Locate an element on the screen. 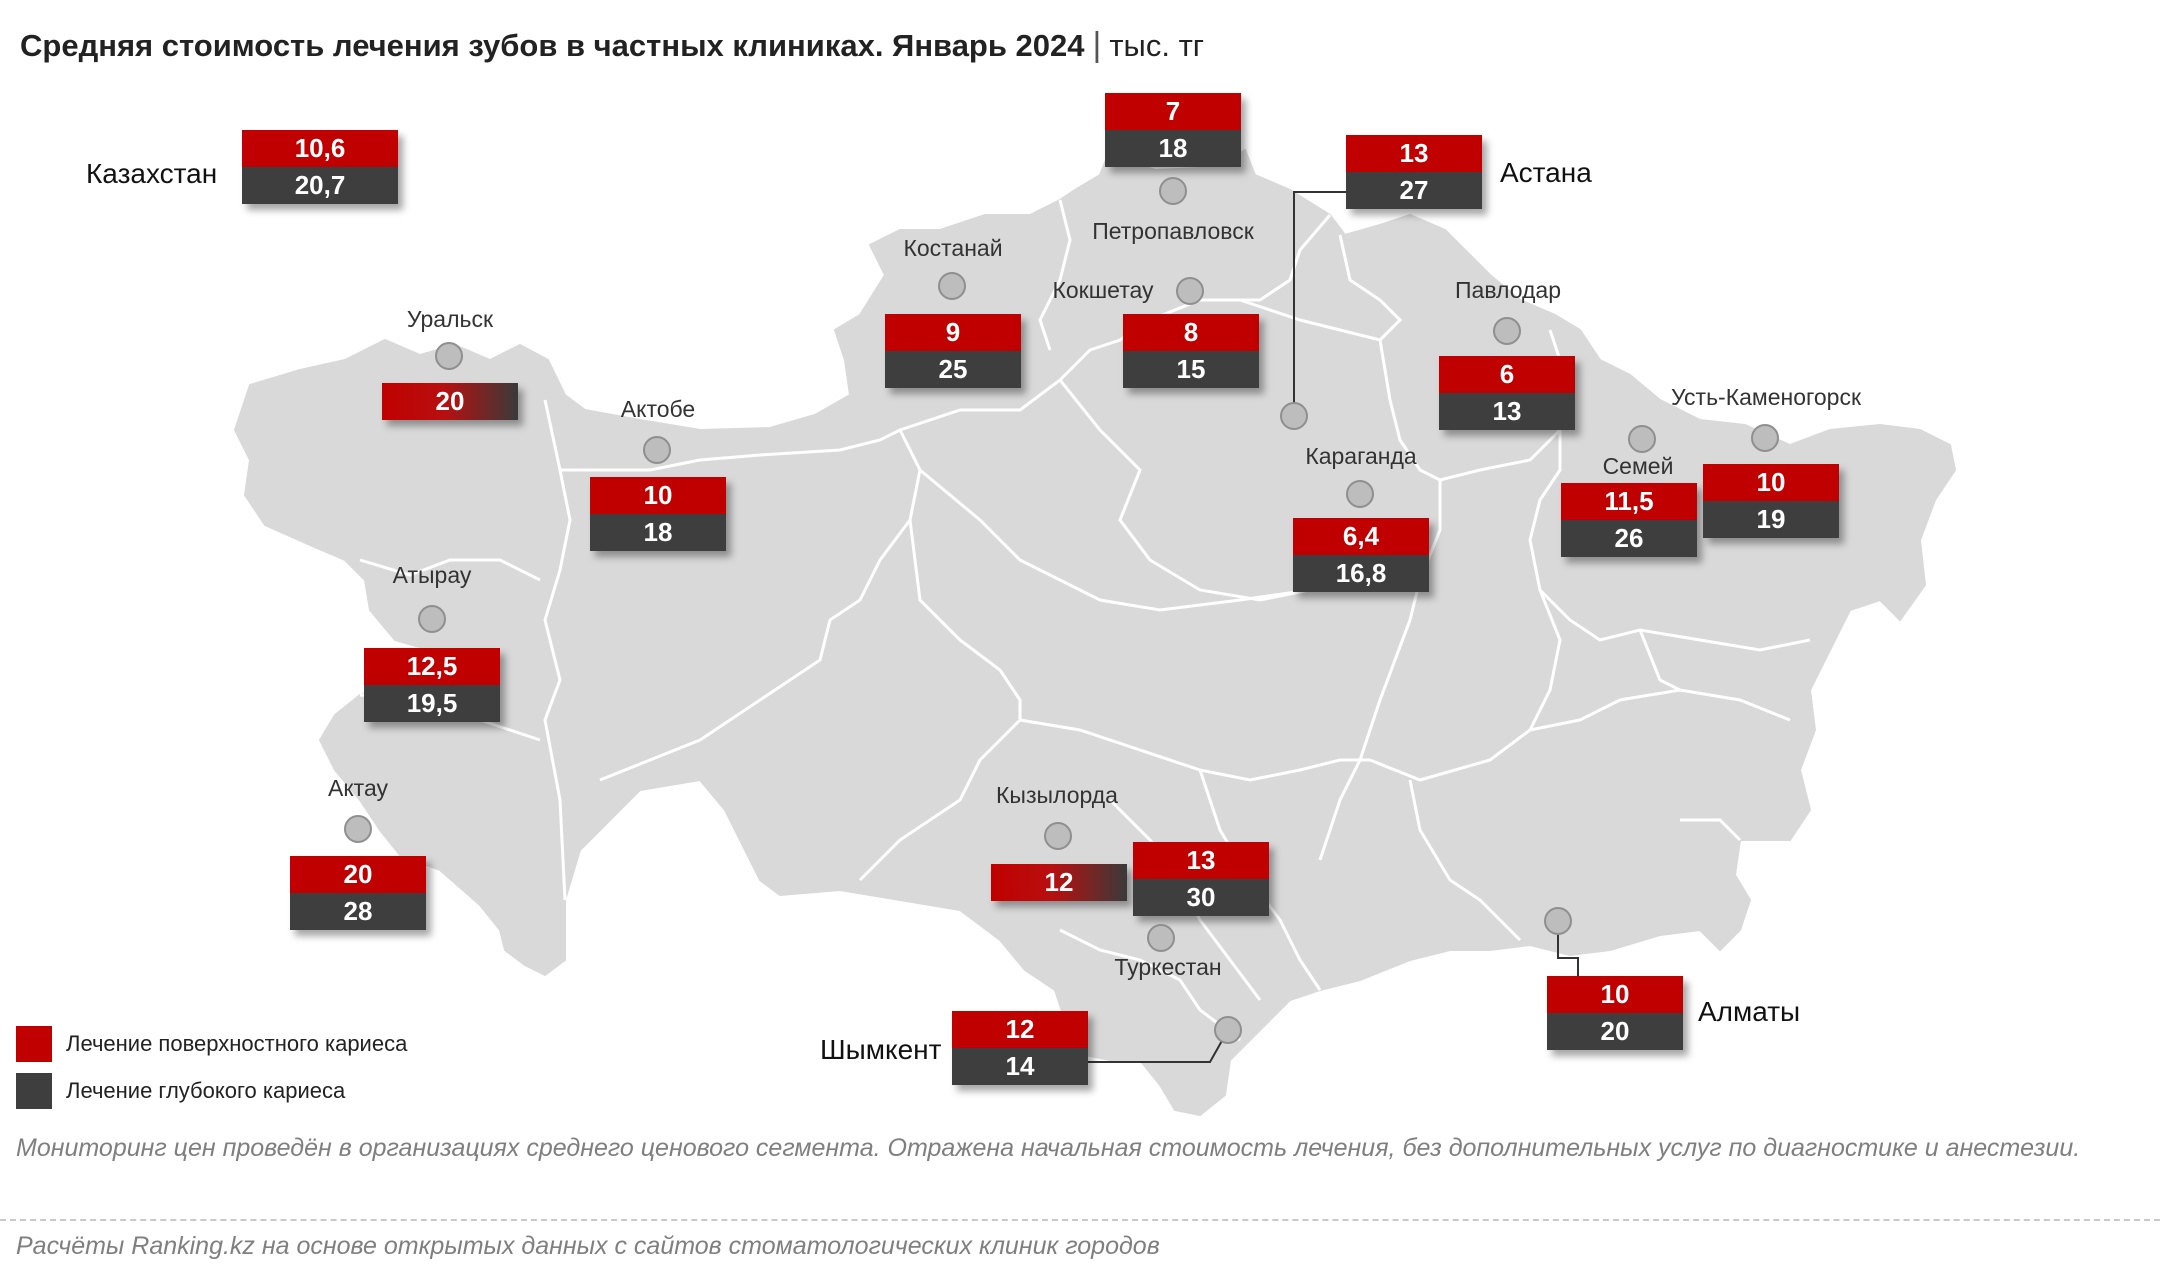 This screenshot has height=1278, width=2160. kostanay-price-box: 9 25 is located at coordinates (953, 351).